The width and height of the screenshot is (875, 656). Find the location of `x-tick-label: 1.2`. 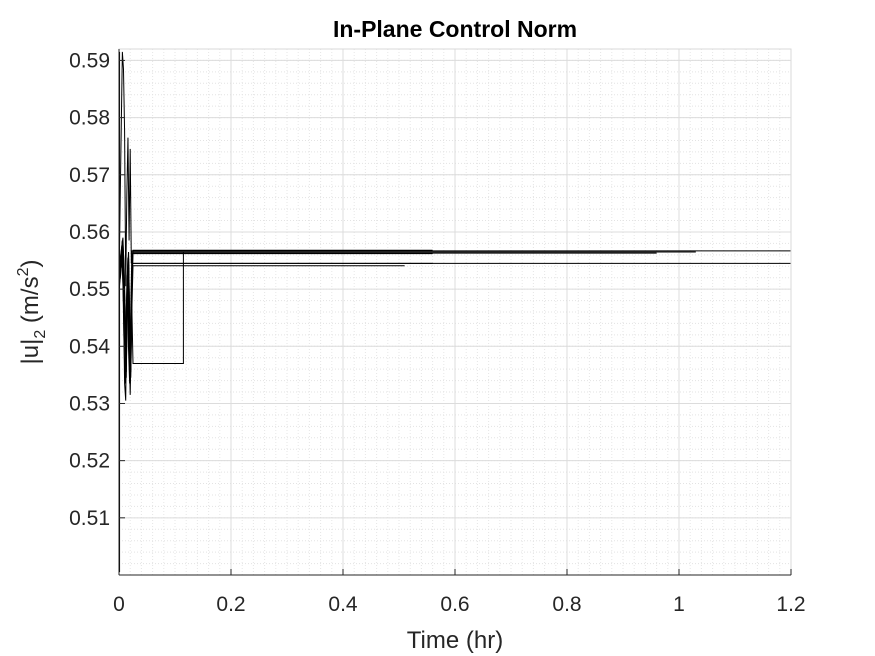

x-tick-label: 1.2 is located at coordinates (790, 604).